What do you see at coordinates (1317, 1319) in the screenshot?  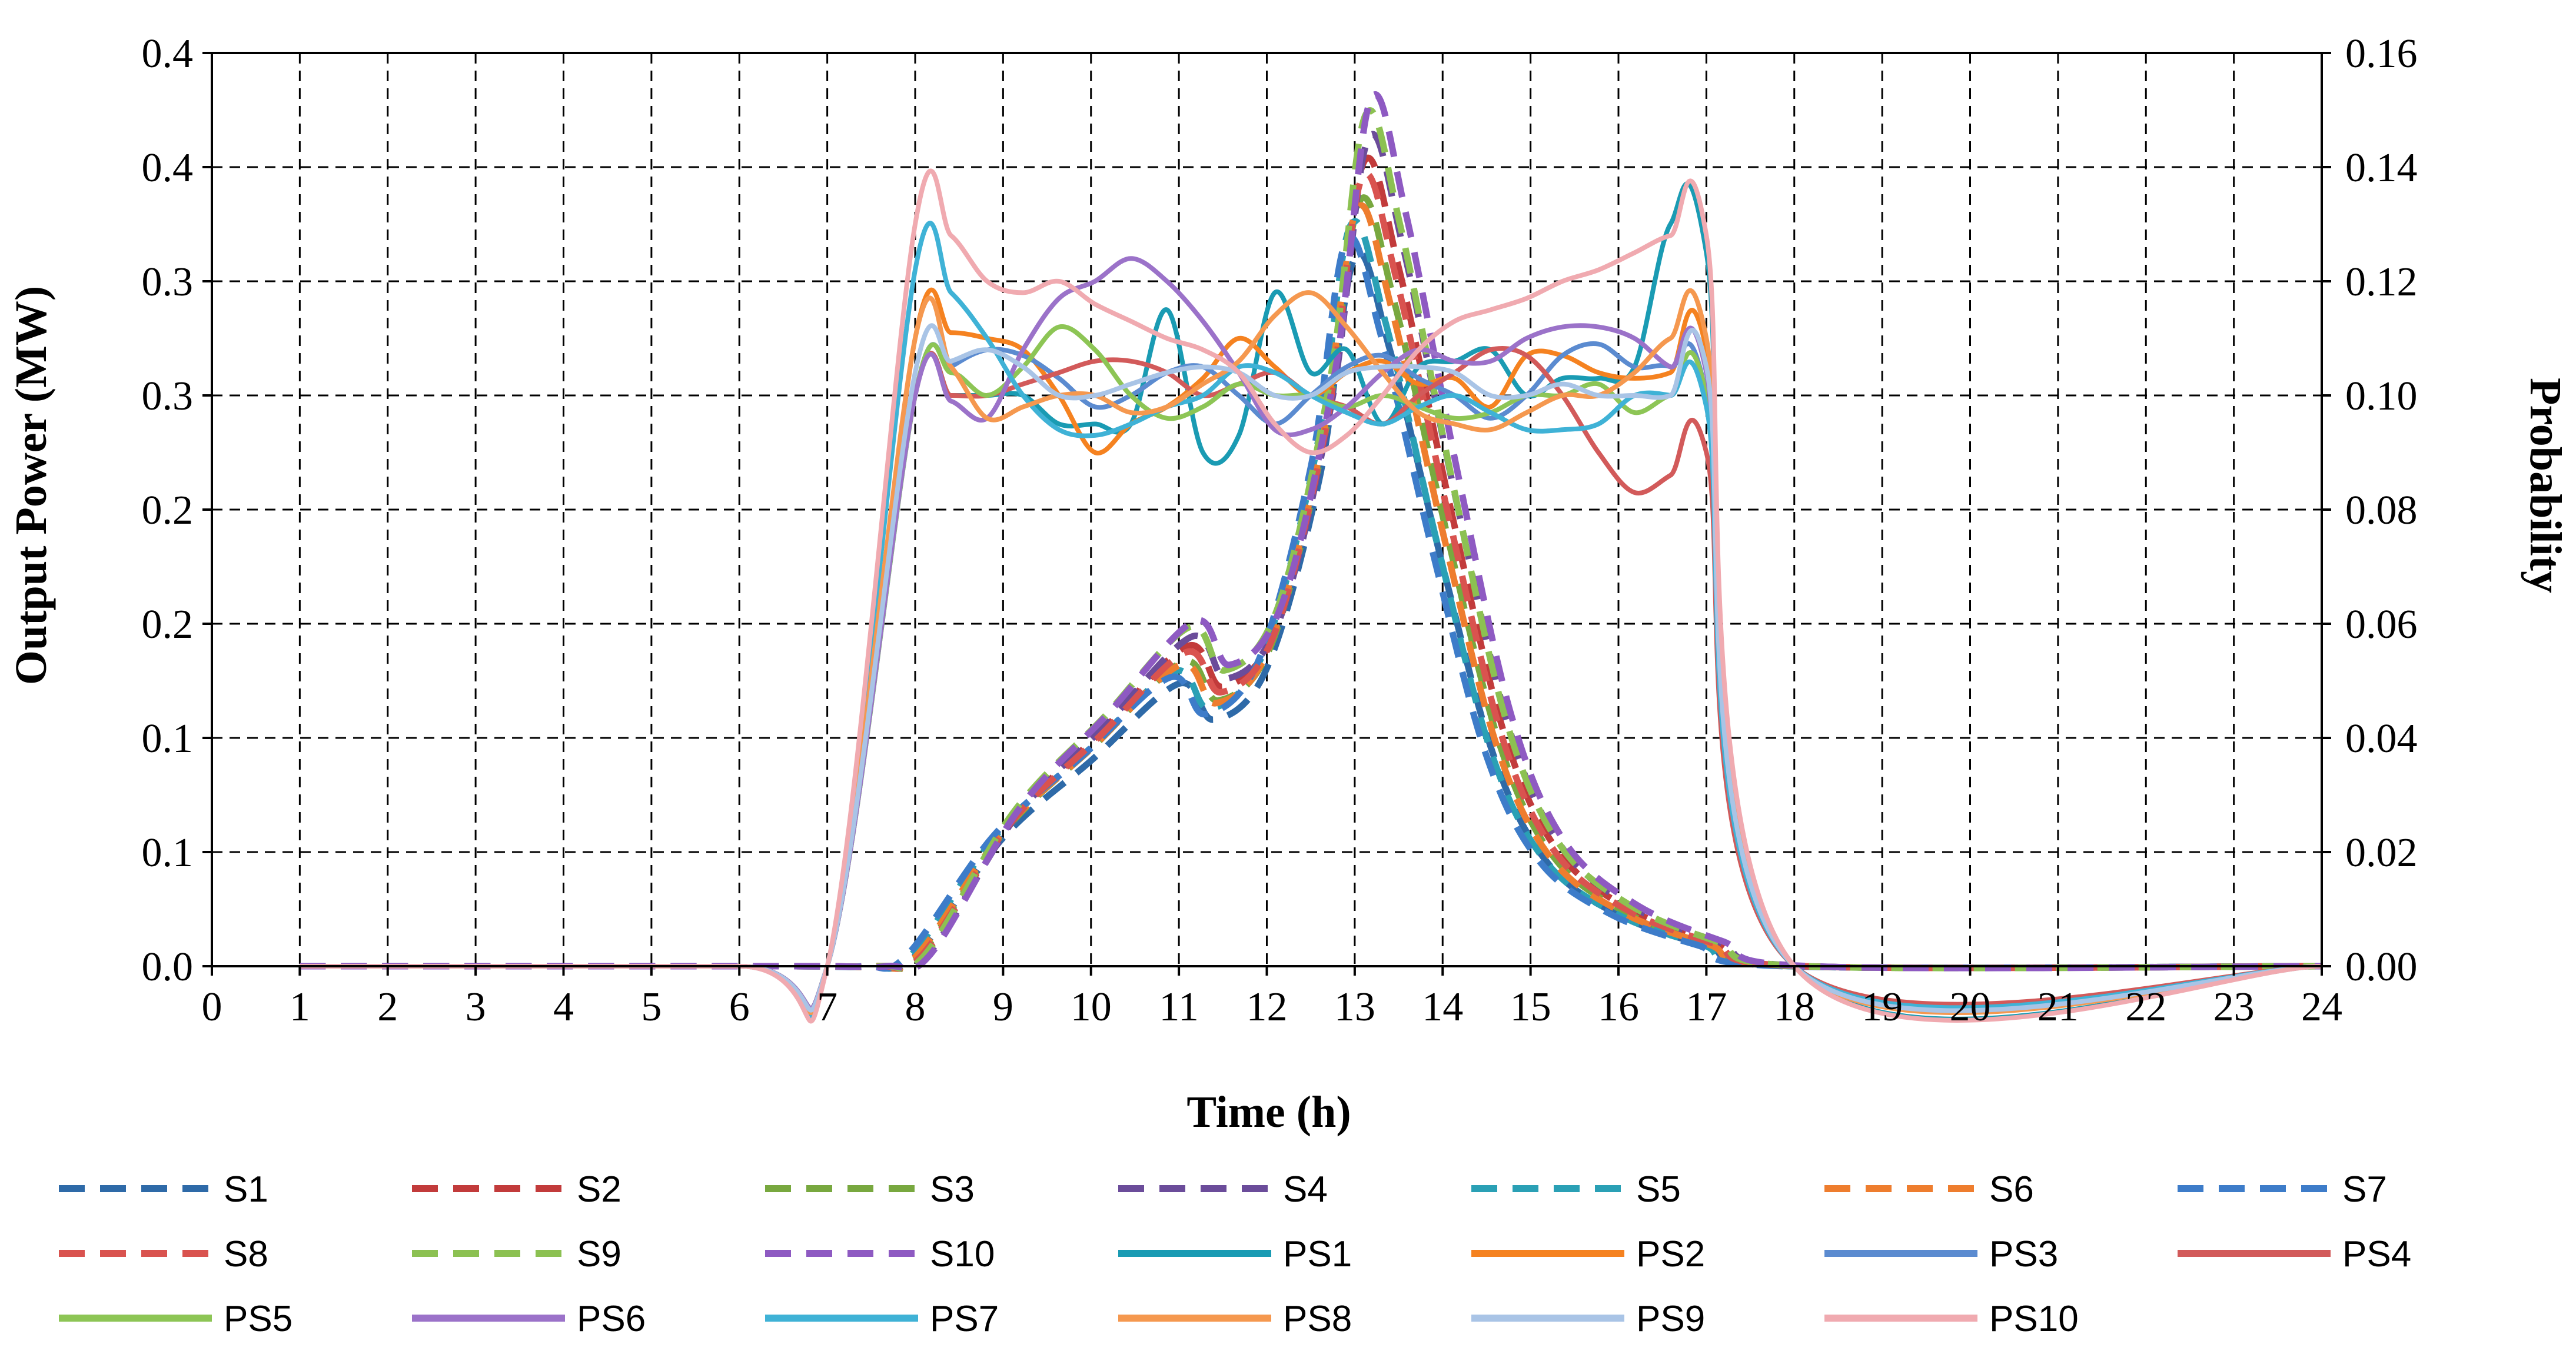 I see `legend-label: PS8` at bounding box center [1317, 1319].